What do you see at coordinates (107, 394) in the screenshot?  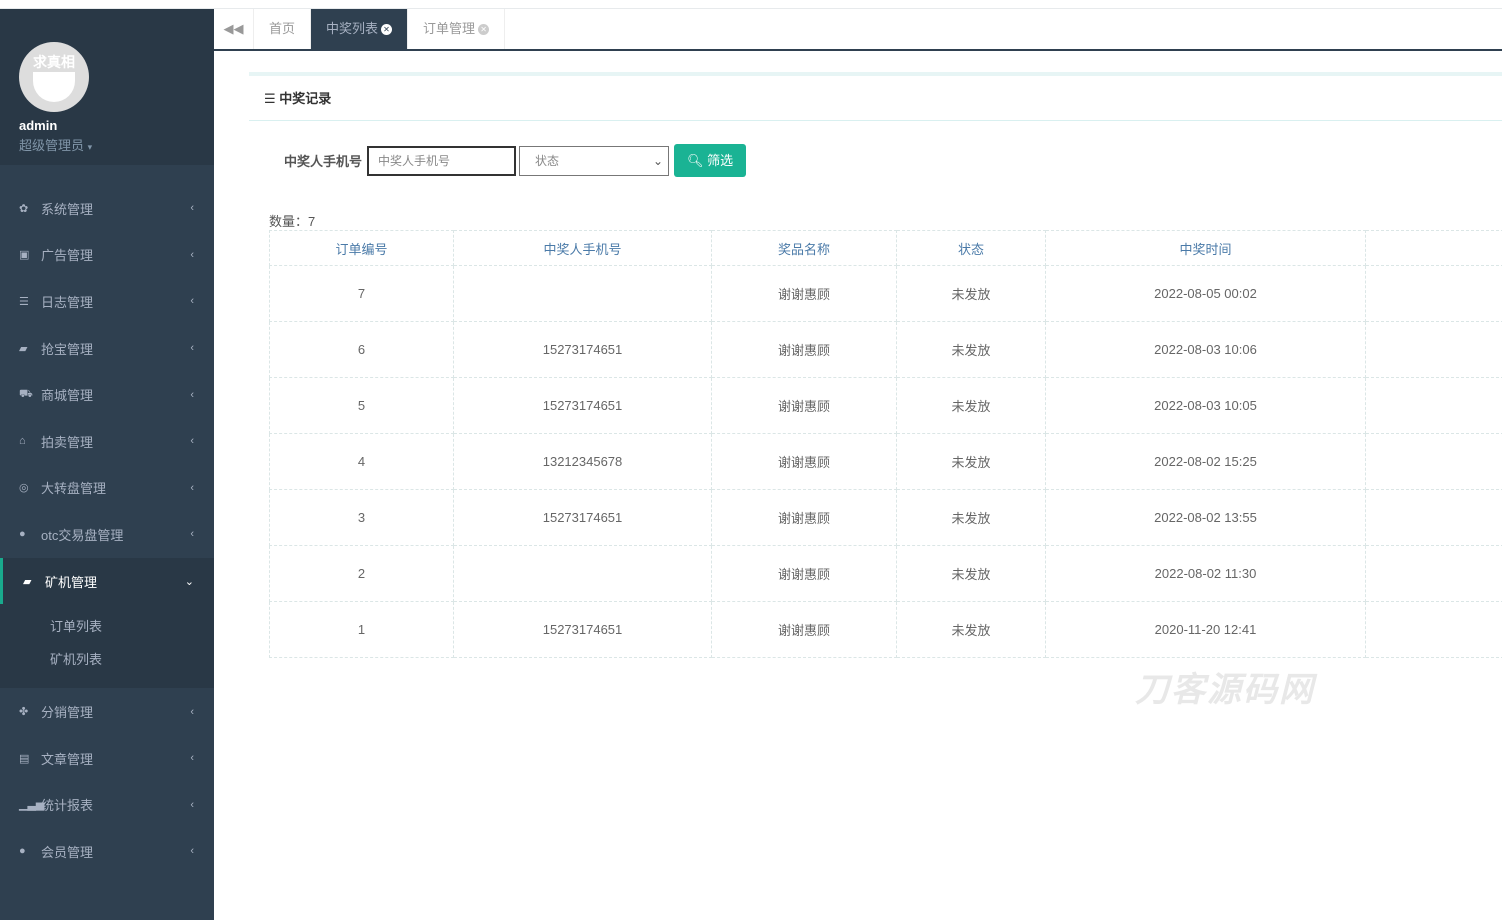 I see `sidebar-item-4: ⛟ 商城管理 ‹` at bounding box center [107, 394].